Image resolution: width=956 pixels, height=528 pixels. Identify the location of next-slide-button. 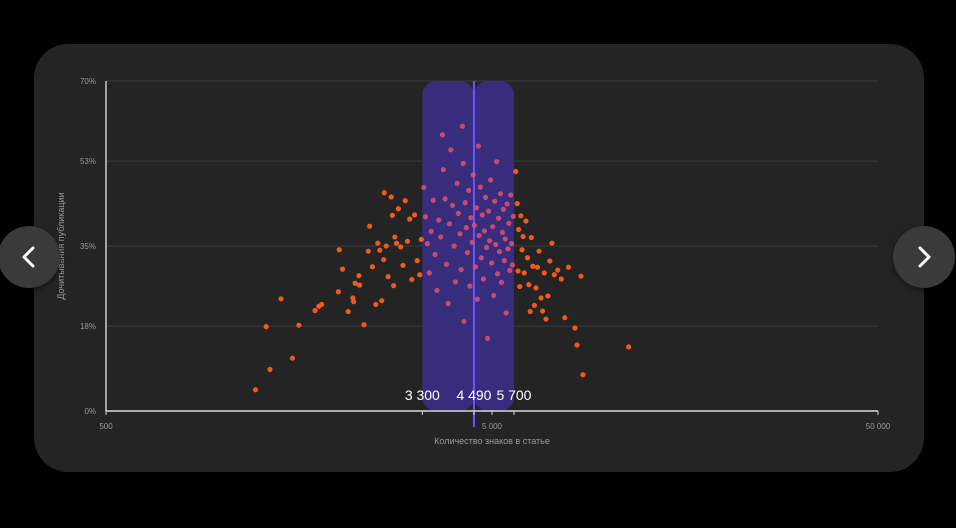
(924, 257).